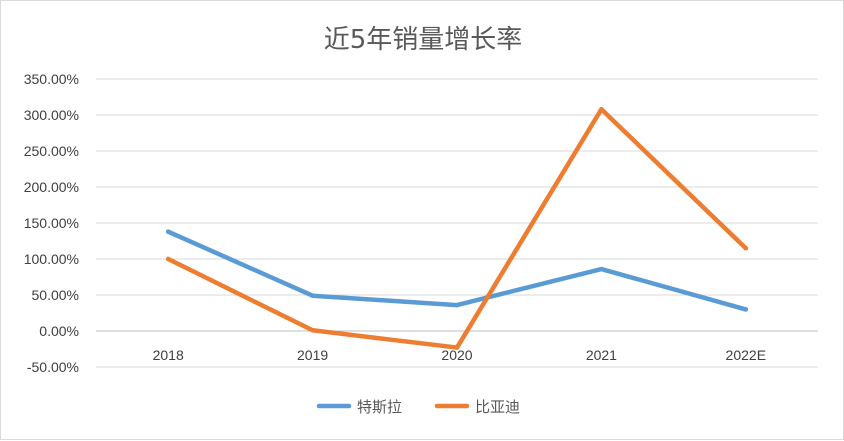 The image size is (844, 441). I want to click on y-tick-label: 350.00%, so click(51, 79).